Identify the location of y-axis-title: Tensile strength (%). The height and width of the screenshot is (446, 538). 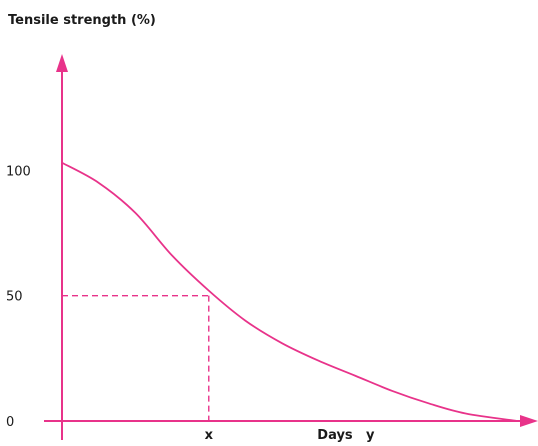
(82, 20).